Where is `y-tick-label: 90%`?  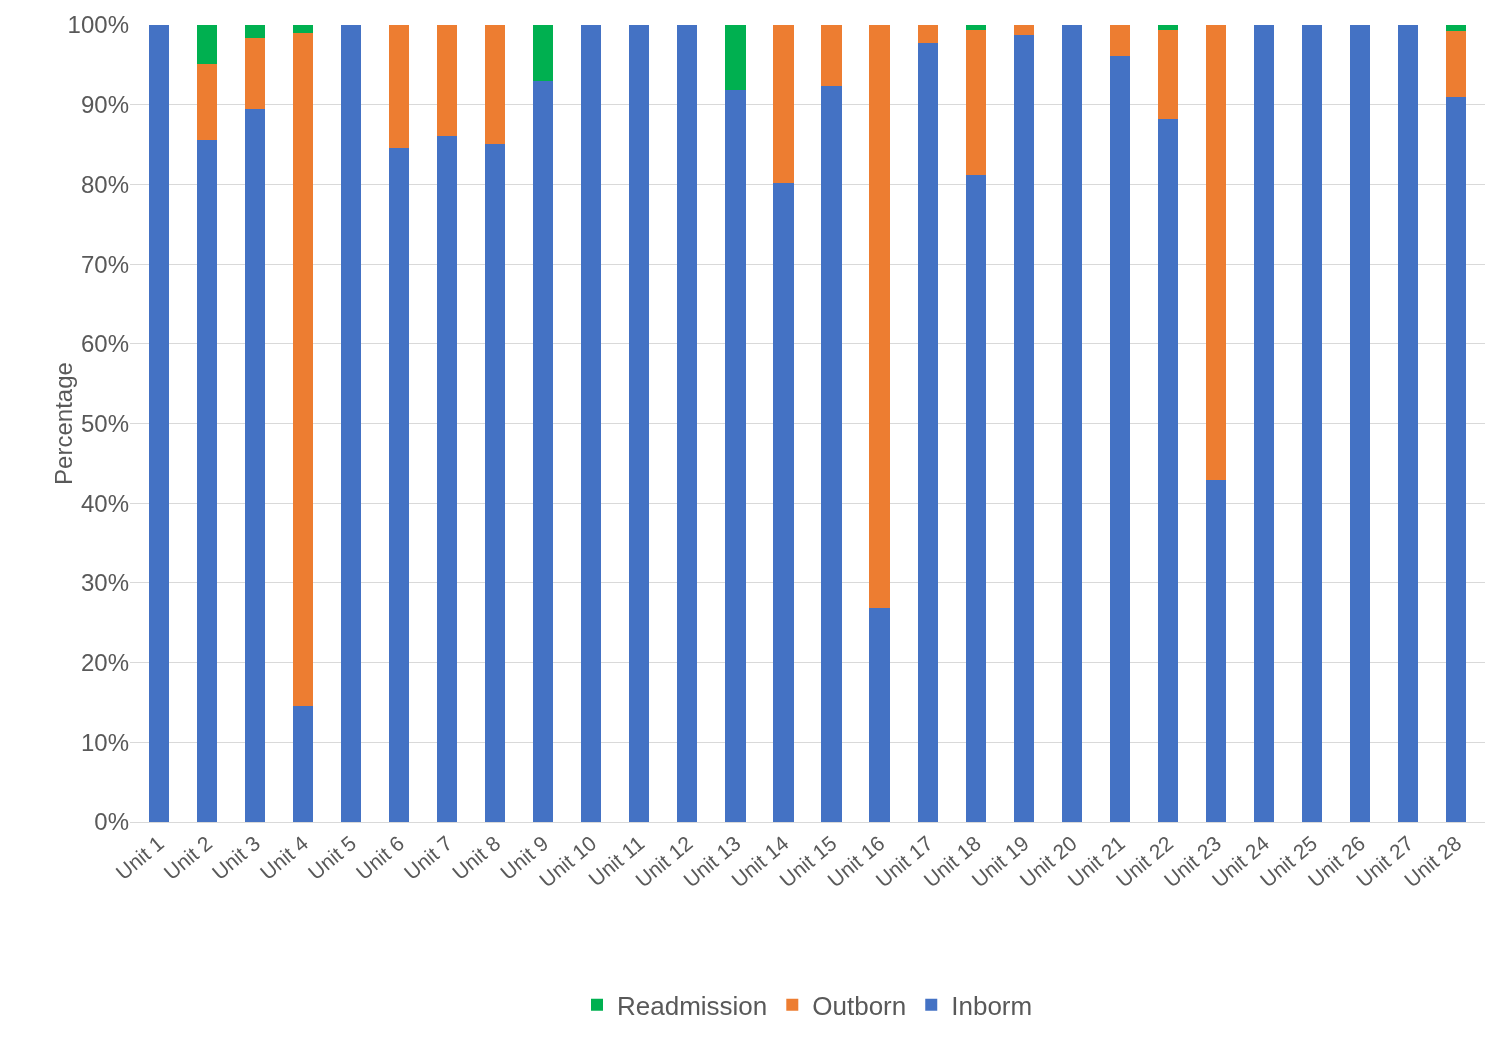
y-tick-label: 90% is located at coordinates (104, 105).